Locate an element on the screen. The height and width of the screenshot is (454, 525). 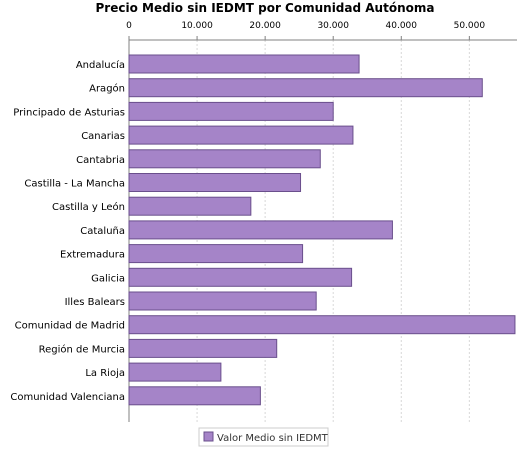
category-label: Andalucía is located at coordinates (100, 65).